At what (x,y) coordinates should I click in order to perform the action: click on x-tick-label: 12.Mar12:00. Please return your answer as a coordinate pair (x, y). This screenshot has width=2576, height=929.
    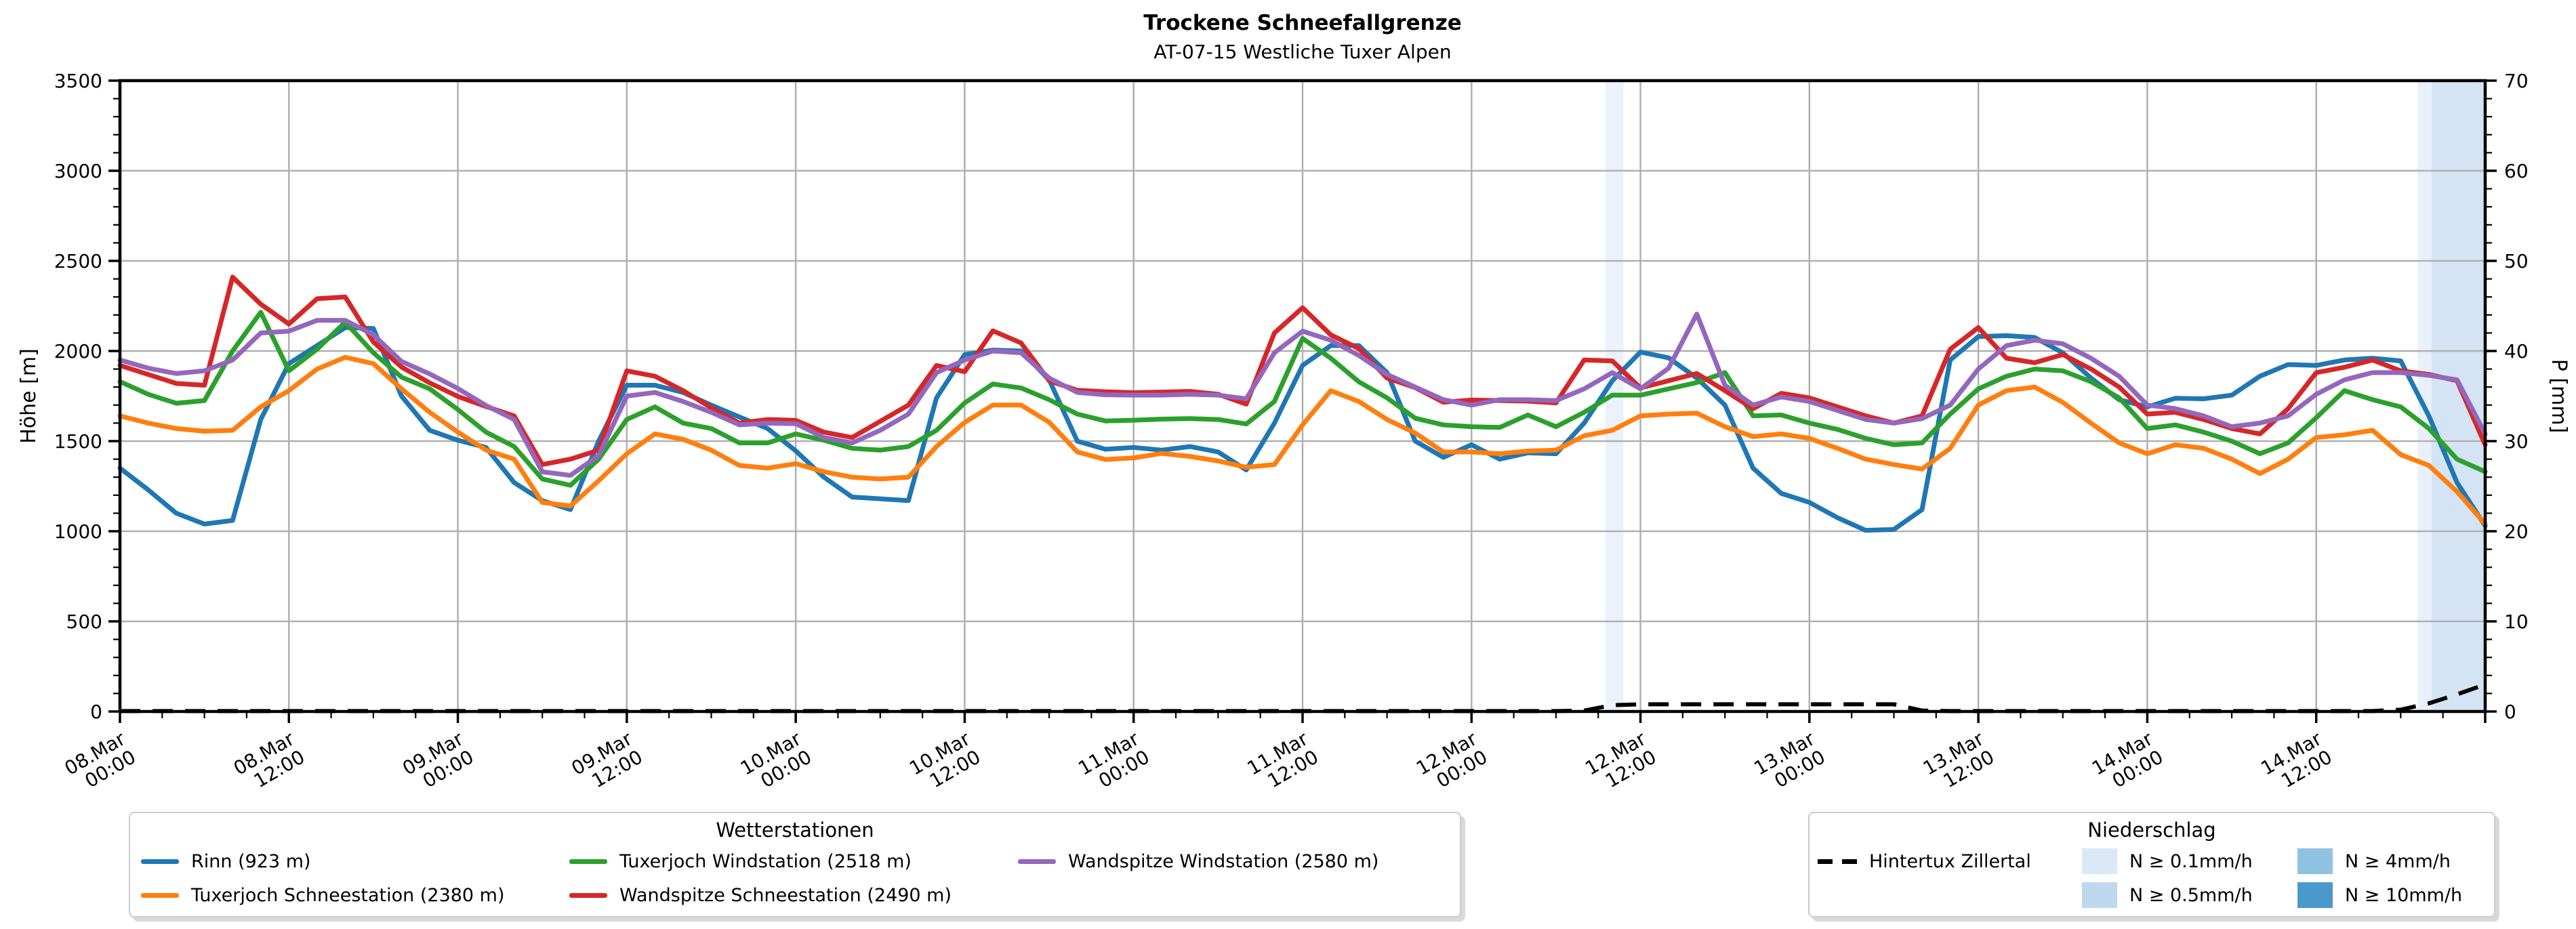
    Looking at the image, I should click on (1620, 763).